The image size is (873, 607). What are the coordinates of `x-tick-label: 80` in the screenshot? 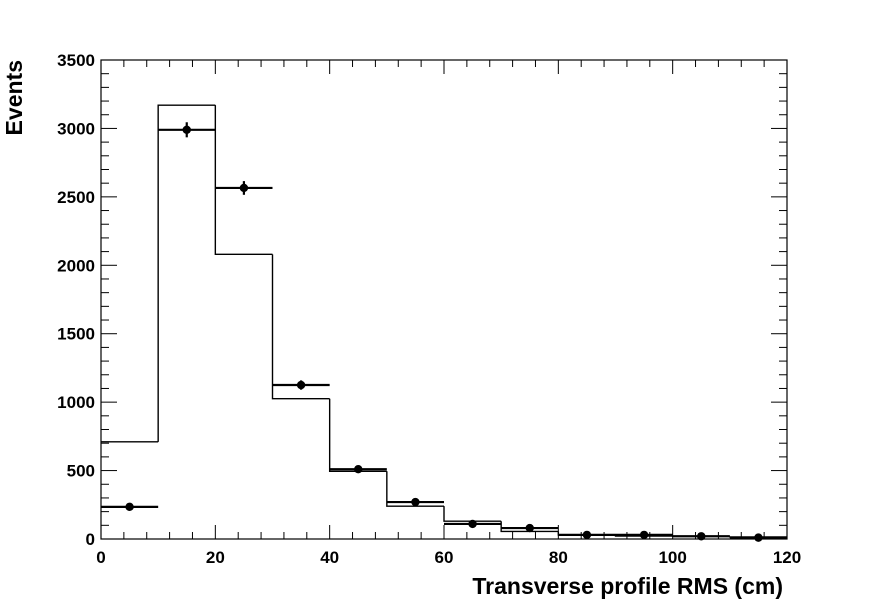 It's located at (558, 557).